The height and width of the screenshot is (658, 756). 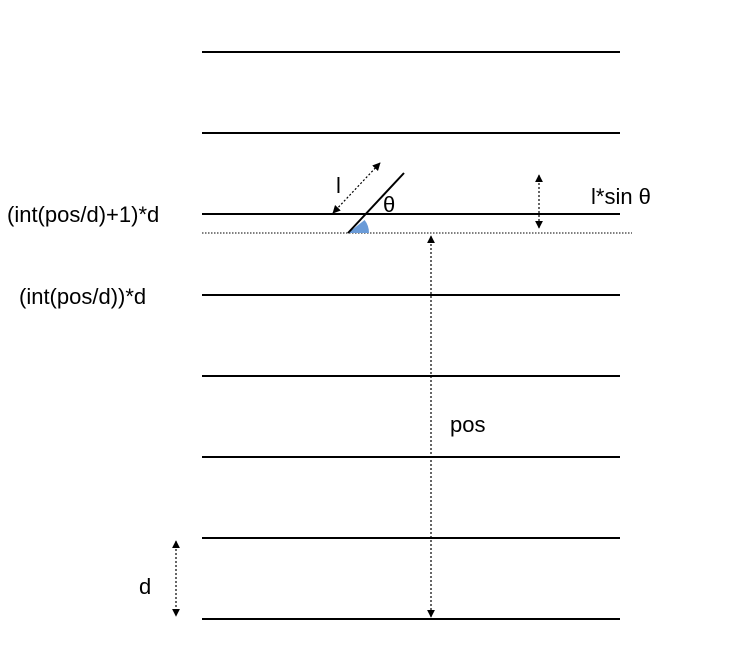 I want to click on needle, so click(x=376, y=203).